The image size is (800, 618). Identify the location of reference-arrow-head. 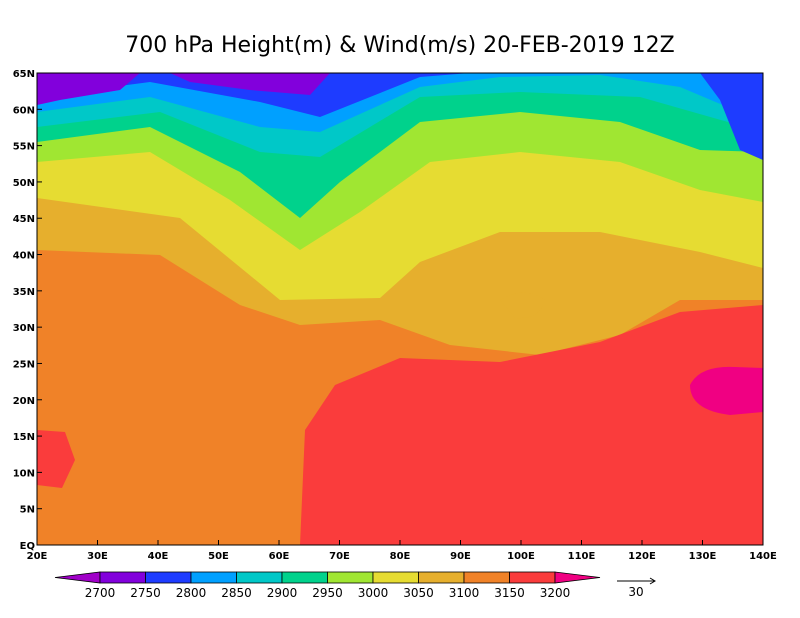
(652, 581).